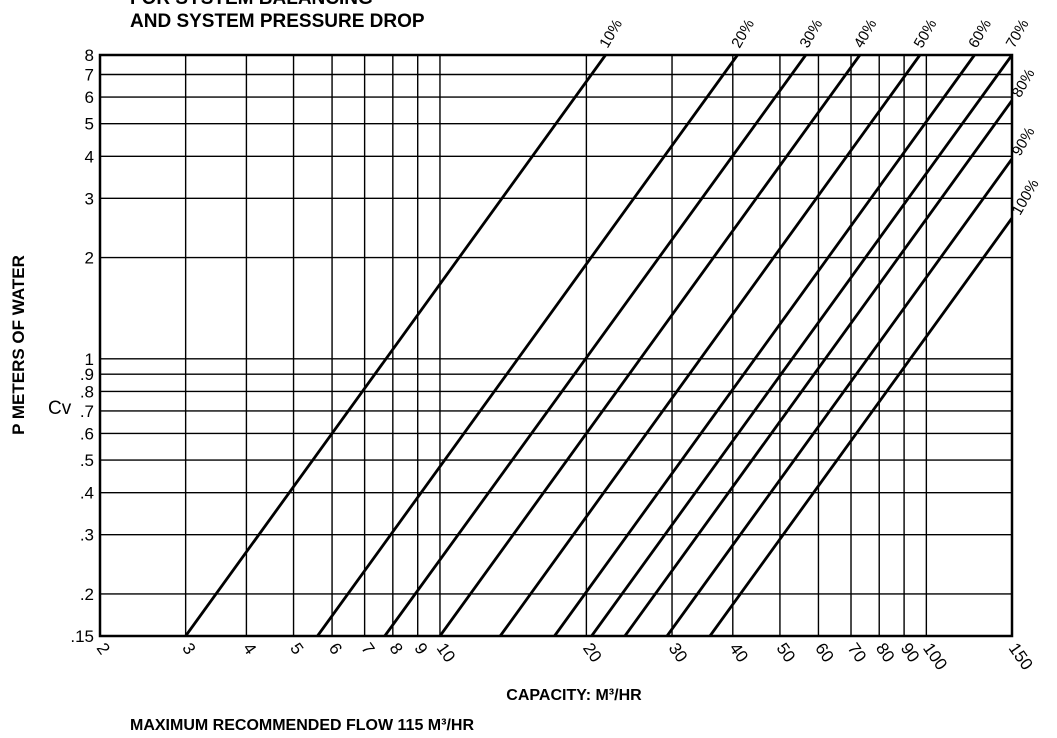 This screenshot has height=738, width=1057. I want to click on y-tick-label: 4, so click(89, 156).